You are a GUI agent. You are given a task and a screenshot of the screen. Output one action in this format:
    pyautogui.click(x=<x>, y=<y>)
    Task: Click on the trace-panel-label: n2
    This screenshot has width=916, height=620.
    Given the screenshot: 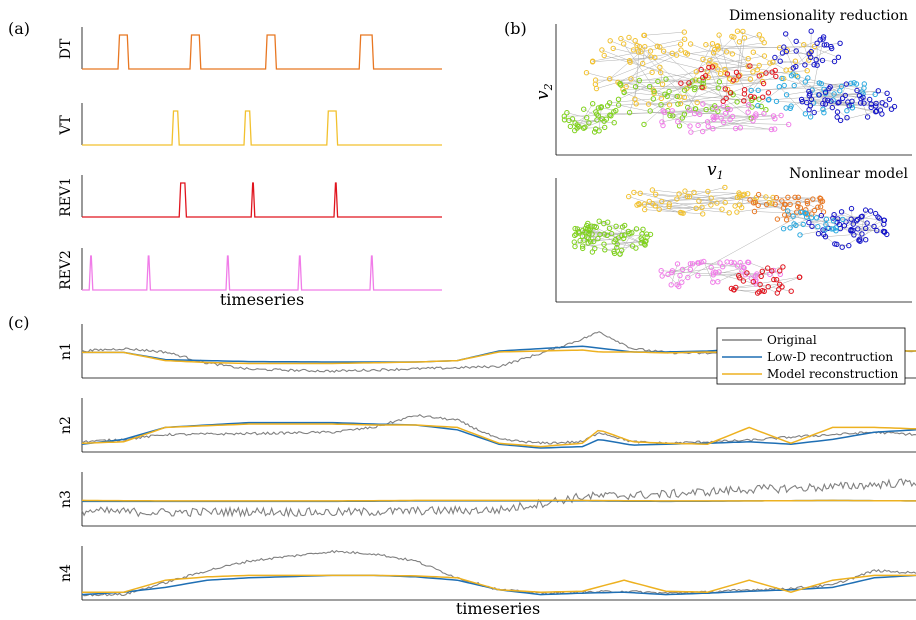 What is the action you would take?
    pyautogui.click(x=66, y=425)
    